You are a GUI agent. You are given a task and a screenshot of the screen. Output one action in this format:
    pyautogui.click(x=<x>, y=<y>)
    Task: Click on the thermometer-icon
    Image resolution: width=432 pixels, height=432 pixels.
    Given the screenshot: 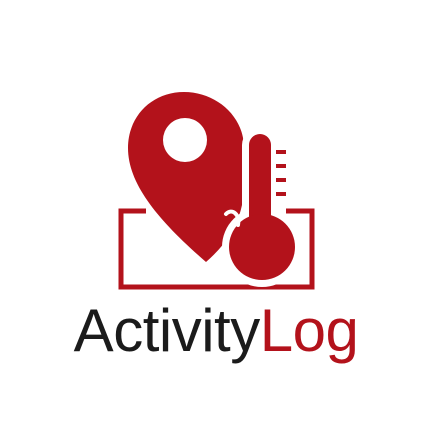 What is the action you would take?
    pyautogui.click(x=262, y=207)
    